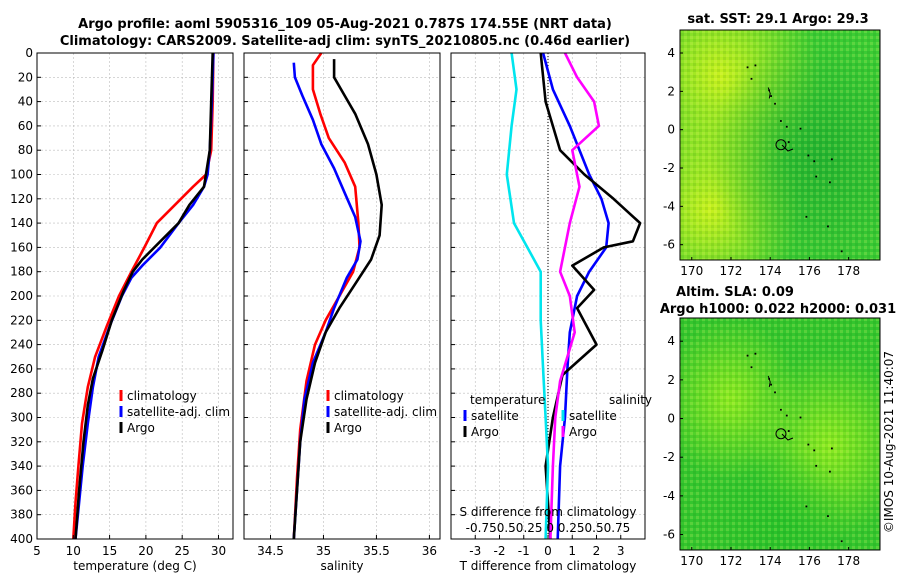  I want to click on depth-tick-label: 120, so click(21, 199).